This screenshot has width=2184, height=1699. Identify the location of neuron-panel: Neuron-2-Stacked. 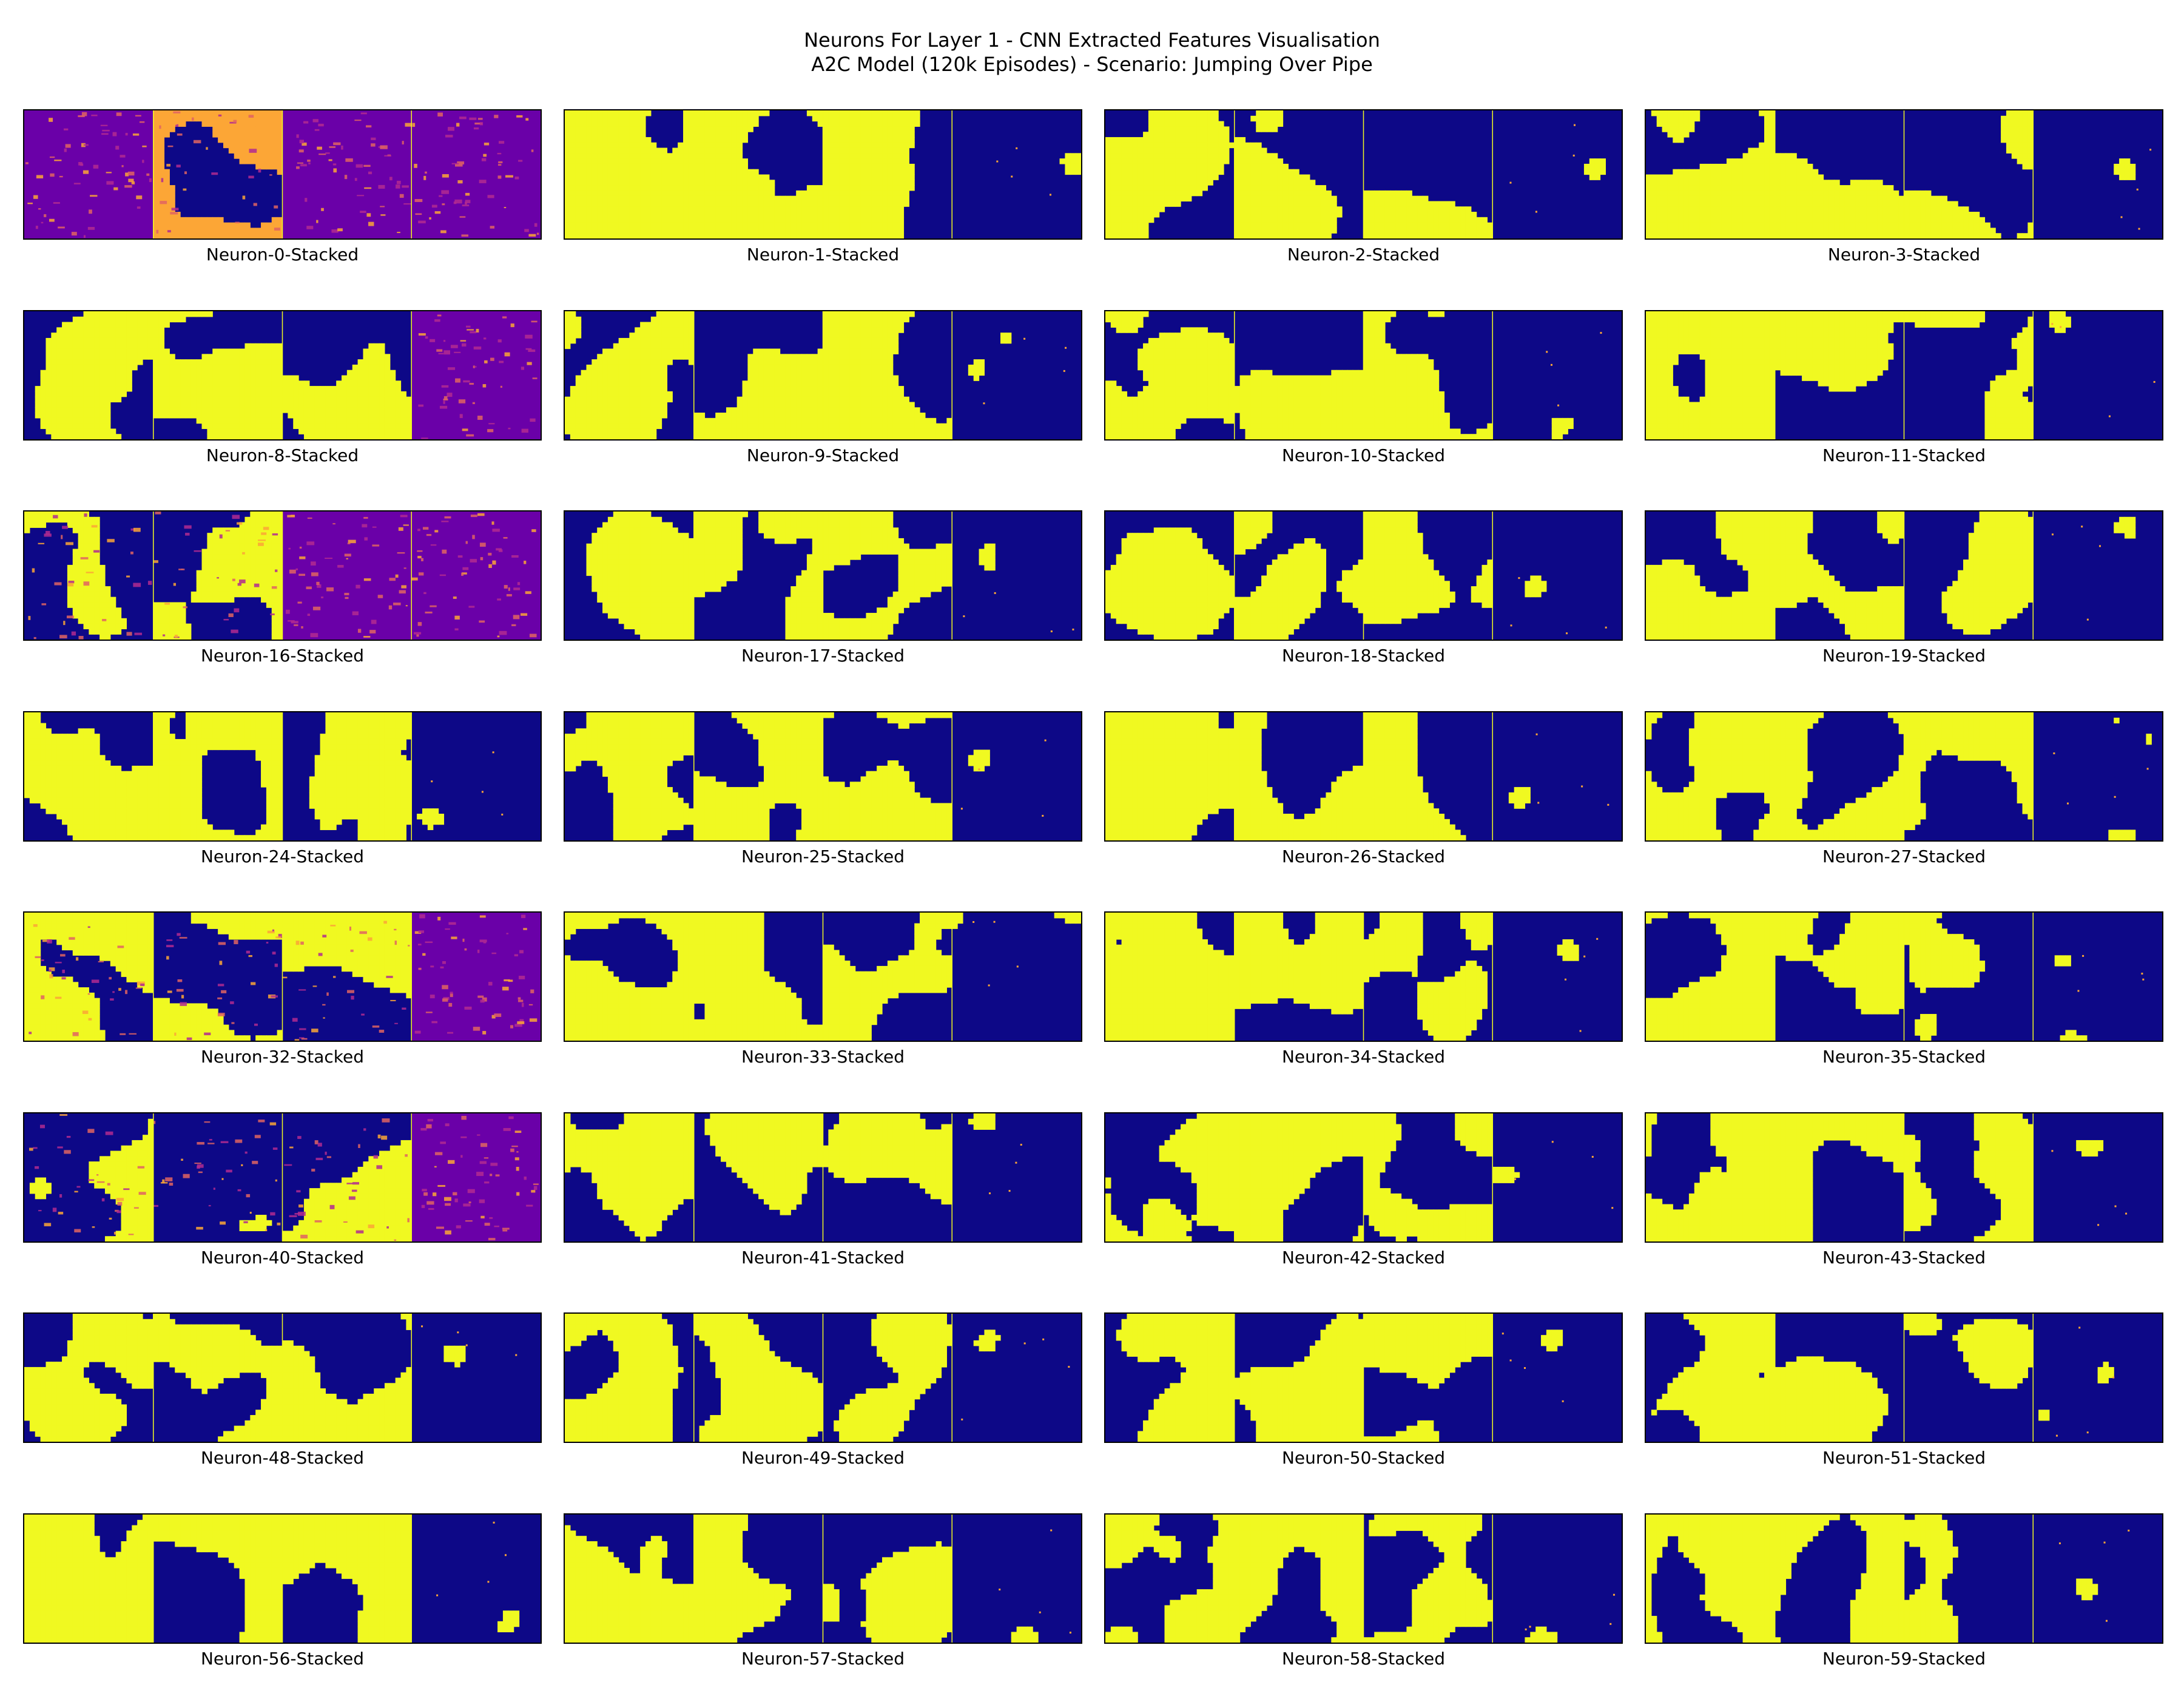
(1363, 194).